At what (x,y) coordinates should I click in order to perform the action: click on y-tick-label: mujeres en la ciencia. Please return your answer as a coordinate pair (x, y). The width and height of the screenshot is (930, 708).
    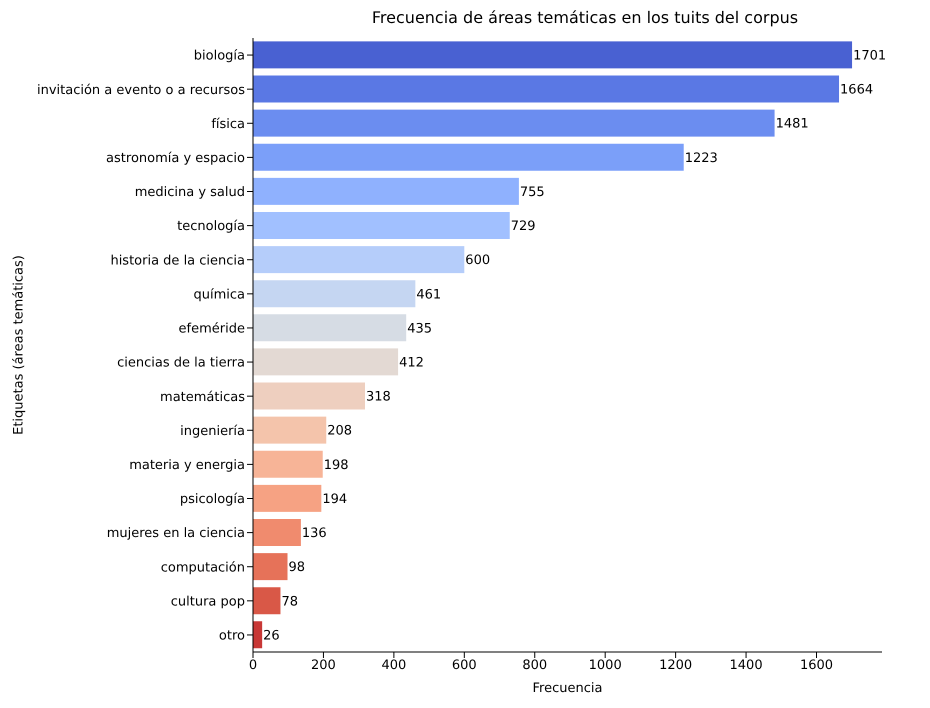
    Looking at the image, I should click on (175, 534).